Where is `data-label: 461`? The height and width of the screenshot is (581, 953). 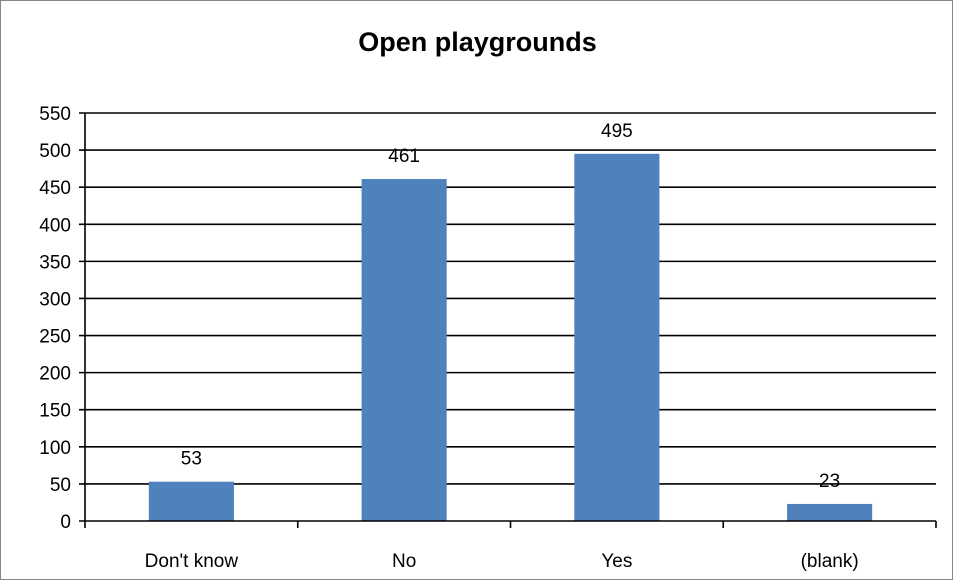
data-label: 461 is located at coordinates (404, 156).